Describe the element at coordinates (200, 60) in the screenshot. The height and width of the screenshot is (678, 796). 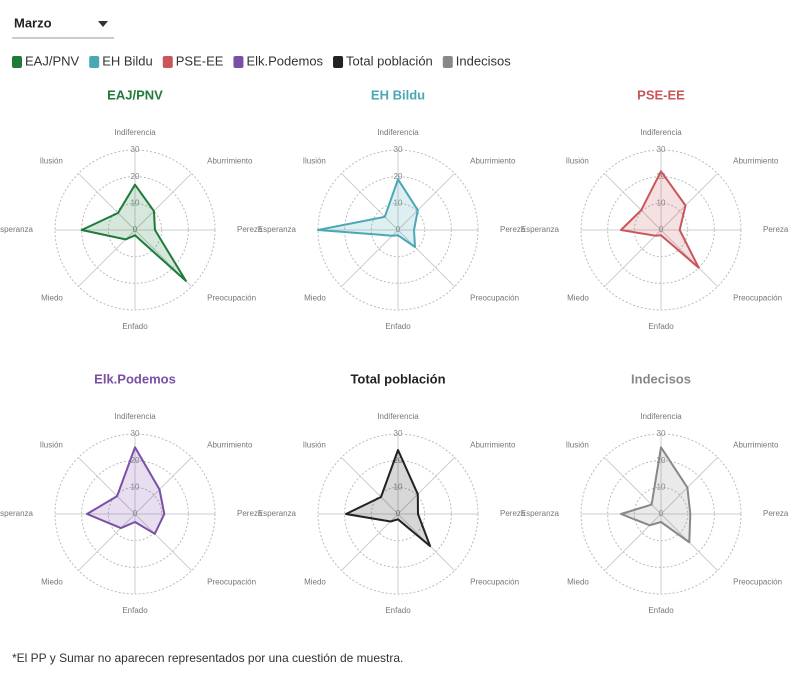
I see `legend-label: PSE-EE` at that location.